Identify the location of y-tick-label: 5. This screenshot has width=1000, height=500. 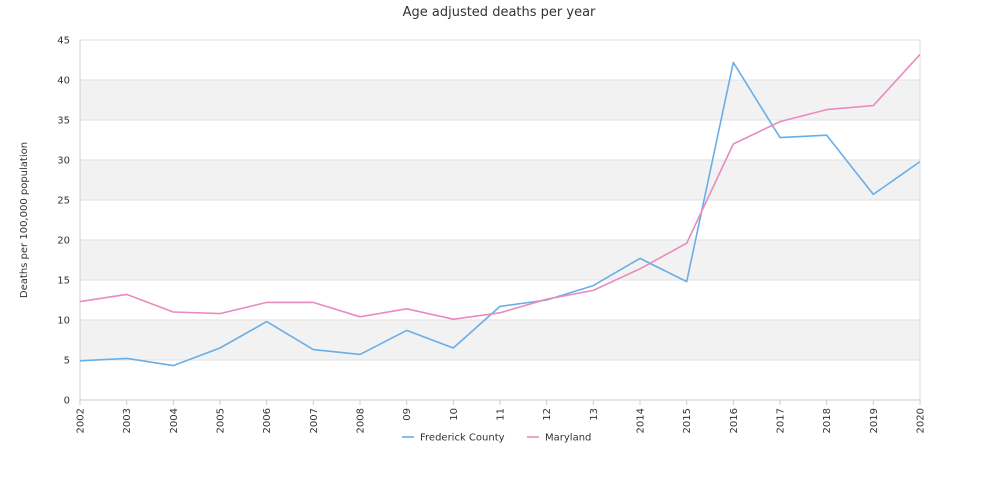
(67, 361).